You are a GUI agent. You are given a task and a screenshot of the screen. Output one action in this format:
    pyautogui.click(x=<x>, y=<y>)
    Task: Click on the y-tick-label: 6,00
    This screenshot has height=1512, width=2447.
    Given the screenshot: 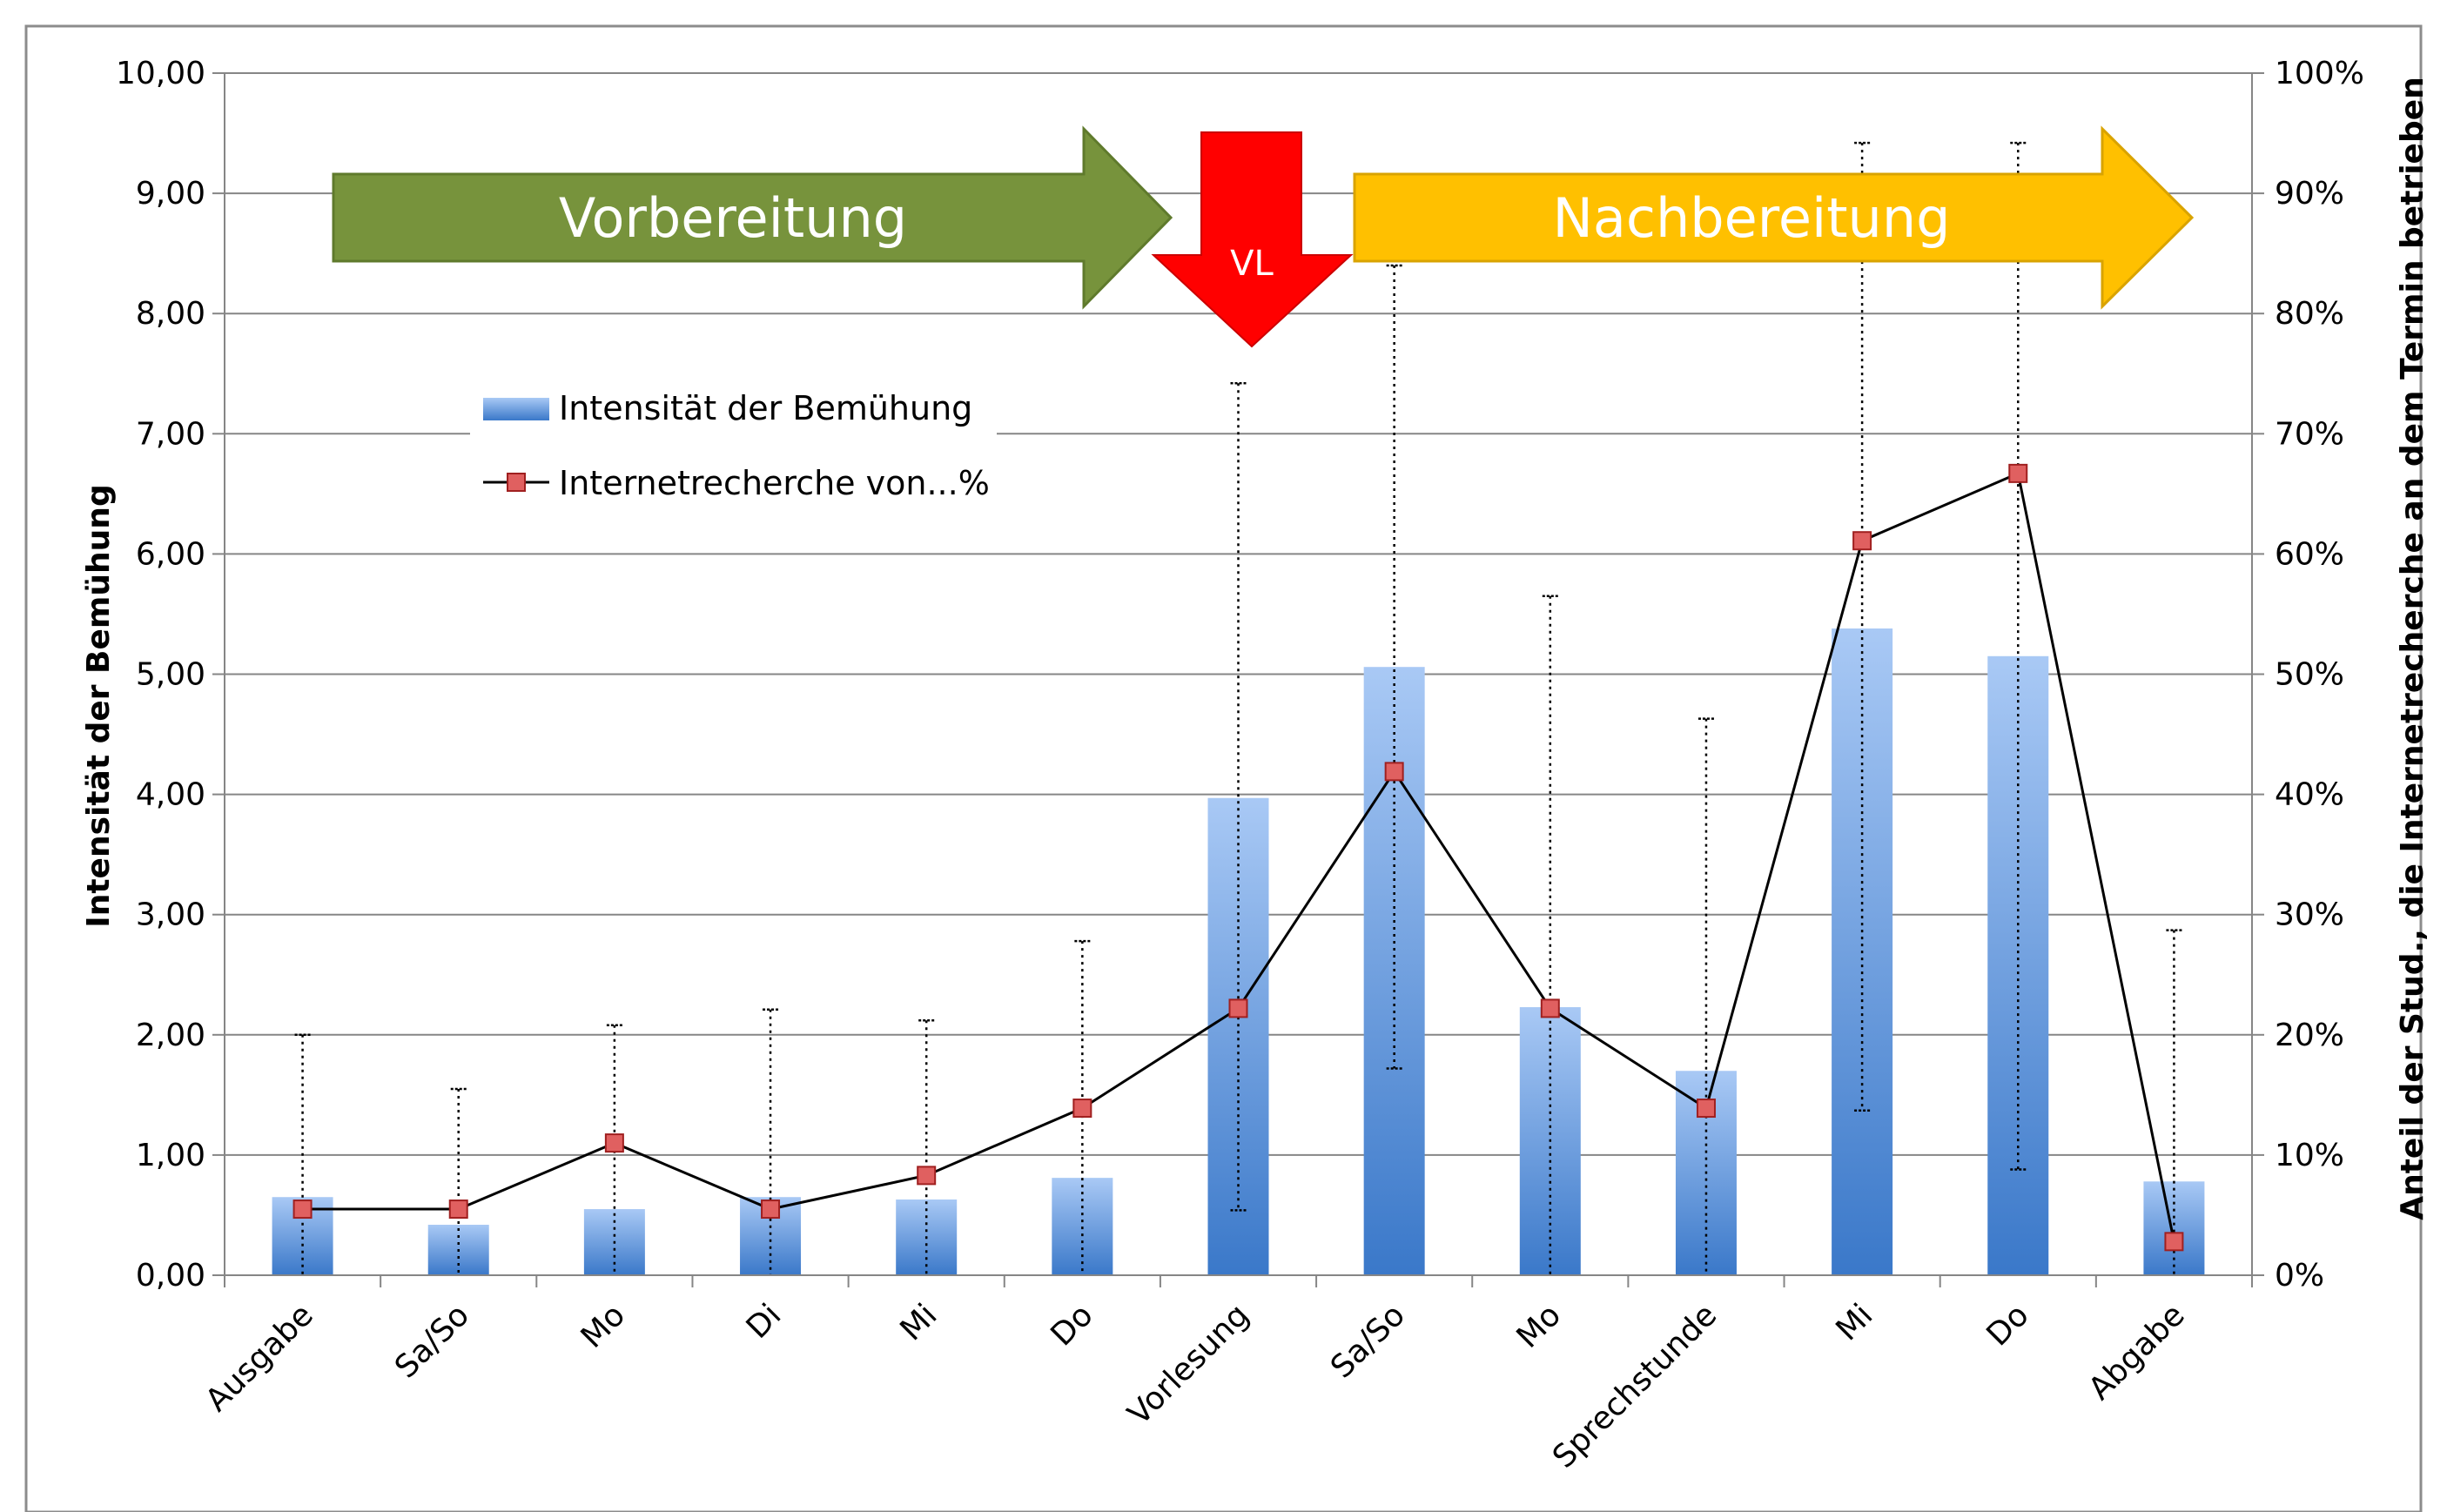 What is the action you would take?
    pyautogui.click(x=170, y=554)
    